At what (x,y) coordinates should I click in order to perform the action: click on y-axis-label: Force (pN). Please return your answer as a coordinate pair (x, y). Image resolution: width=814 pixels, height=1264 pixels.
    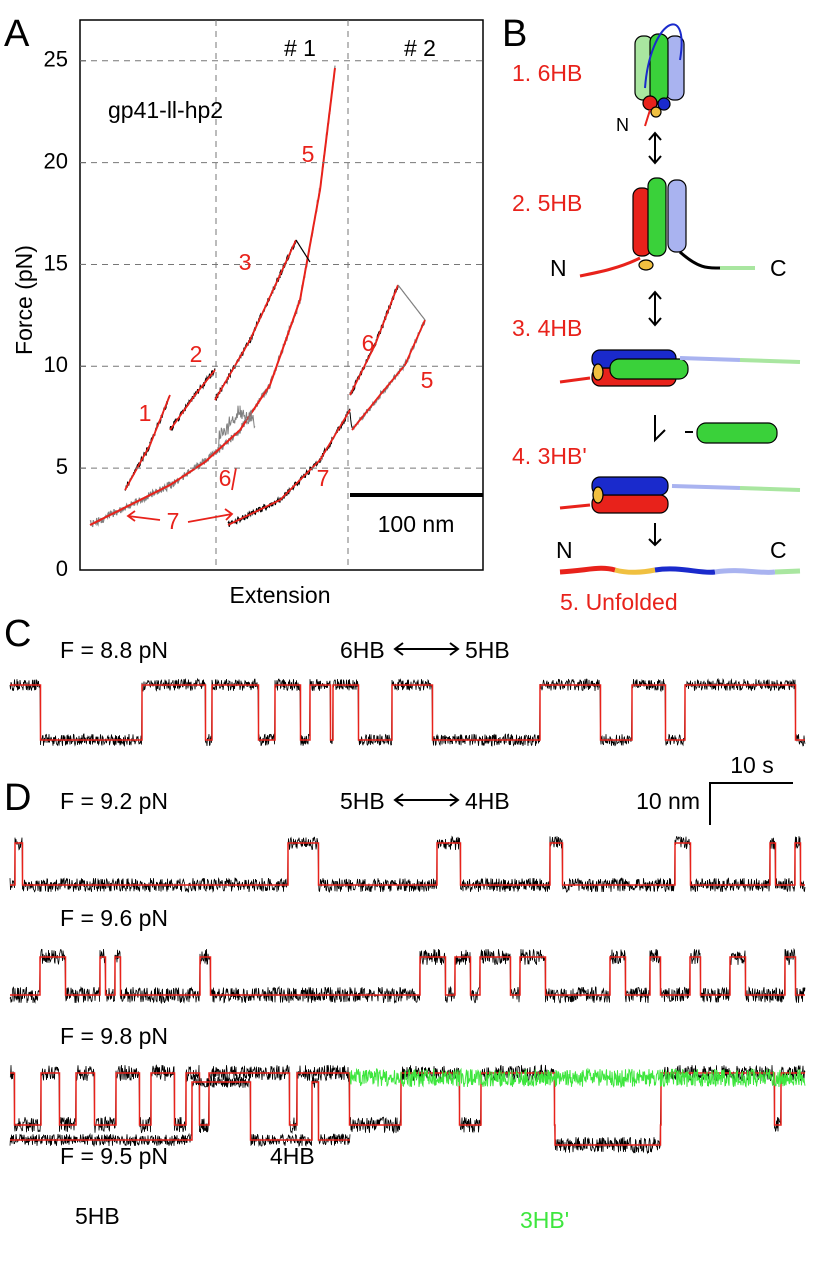
    Looking at the image, I should click on (24, 300).